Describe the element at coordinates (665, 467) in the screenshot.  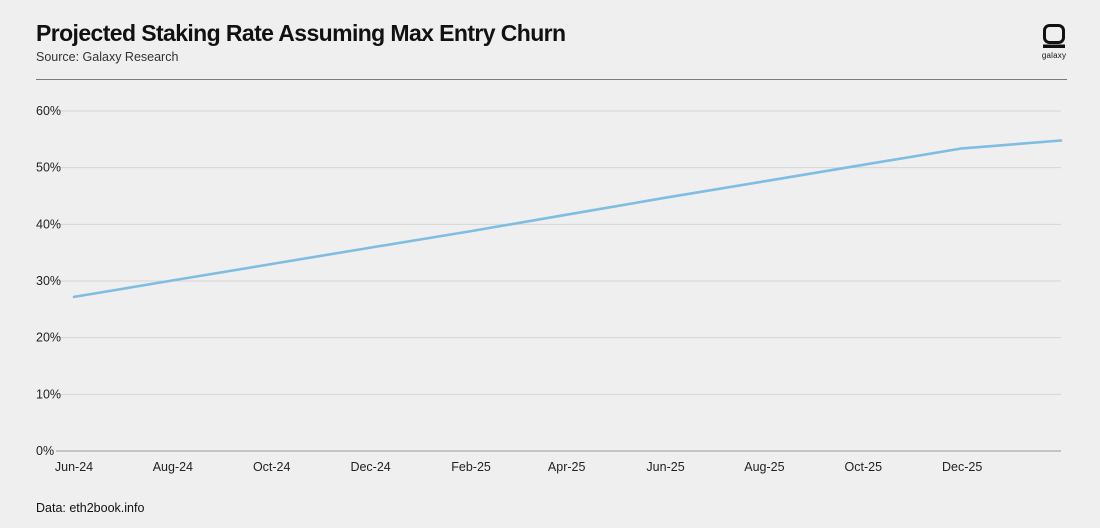
I see `x-tick-label: Jun-25` at that location.